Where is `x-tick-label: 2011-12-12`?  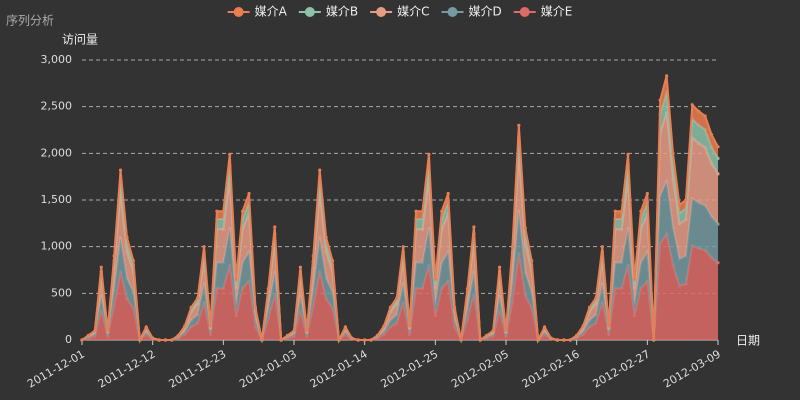 x-tick-label: 2011-12-12 is located at coordinates (127, 368).